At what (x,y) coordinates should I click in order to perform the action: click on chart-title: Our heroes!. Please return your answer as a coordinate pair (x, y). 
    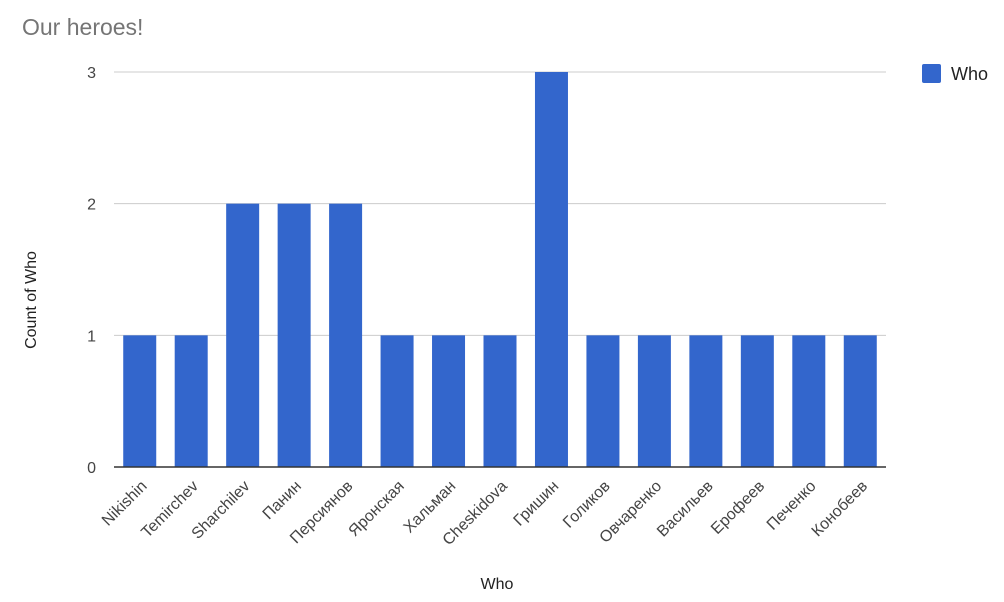
    Looking at the image, I should click on (83, 27).